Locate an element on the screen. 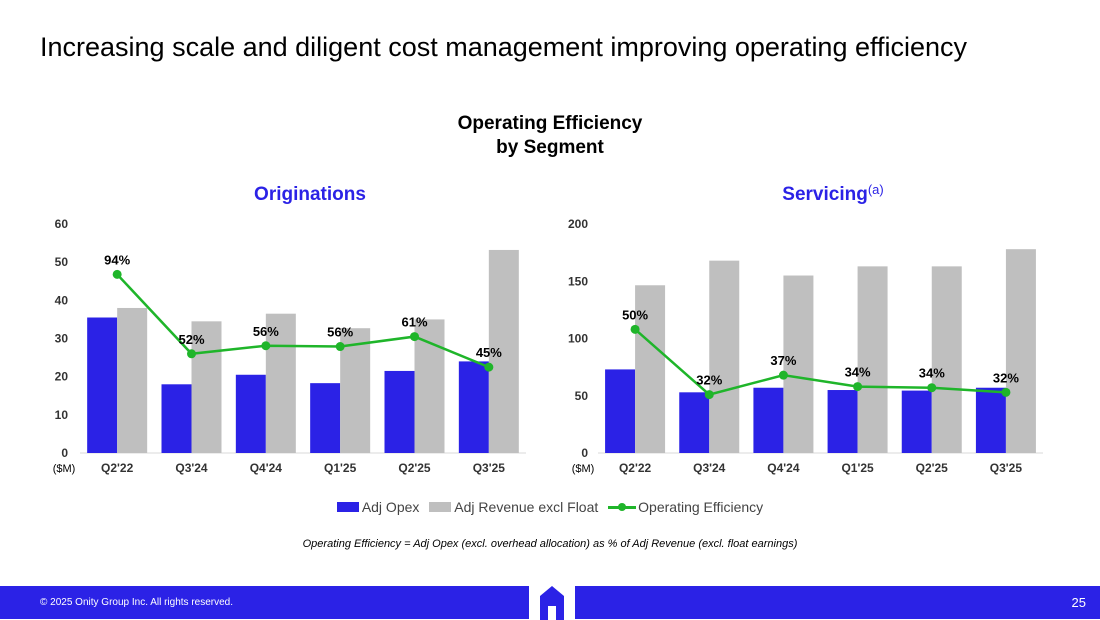 The height and width of the screenshot is (620, 1100). originations-efficiency-data-label: 61% is located at coordinates (414, 322).